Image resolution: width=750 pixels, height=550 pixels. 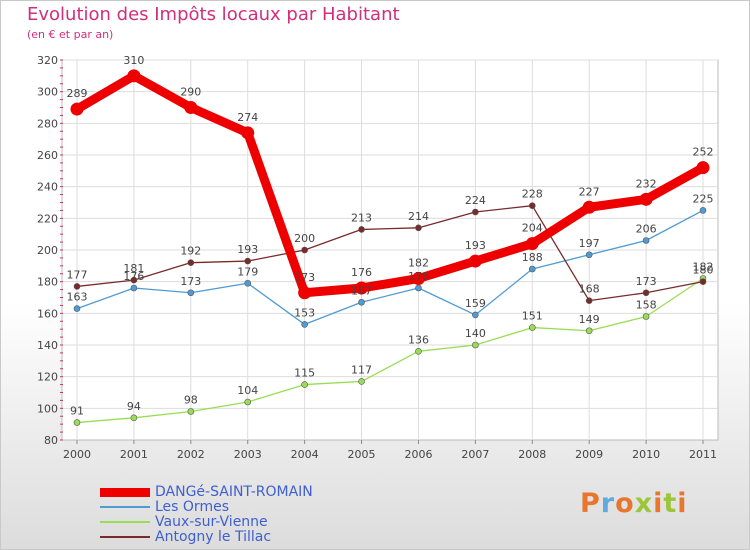 What do you see at coordinates (47, 123) in the screenshot?
I see `y-tick-label: 280` at bounding box center [47, 123].